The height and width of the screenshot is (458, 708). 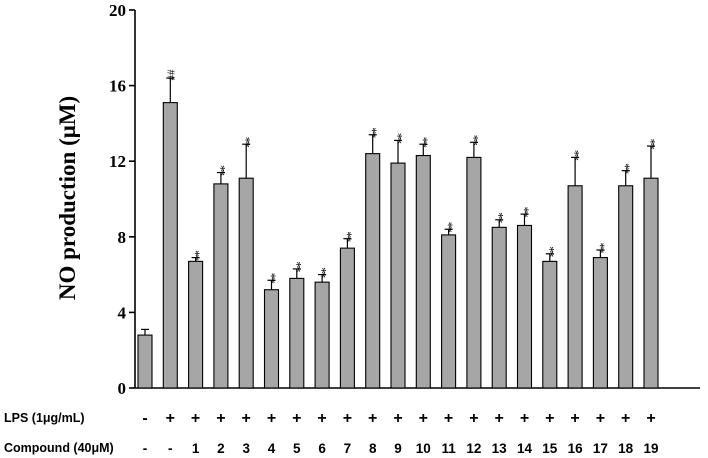 What do you see at coordinates (448, 448) in the screenshot?
I see `compound-cell: 11` at bounding box center [448, 448].